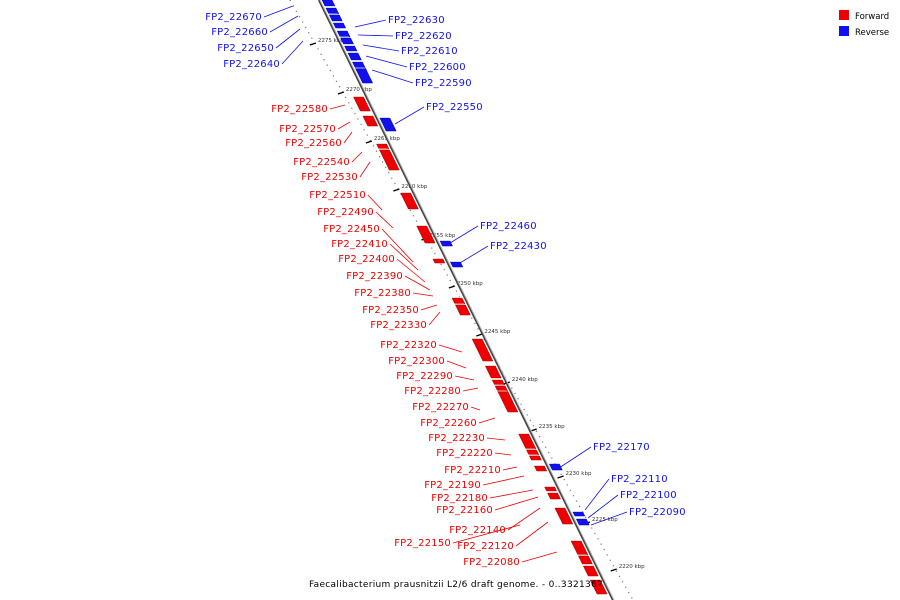 Image resolution: width=900 pixels, height=600 pixels. I want to click on gene-label: FP2_22640, so click(251, 64).